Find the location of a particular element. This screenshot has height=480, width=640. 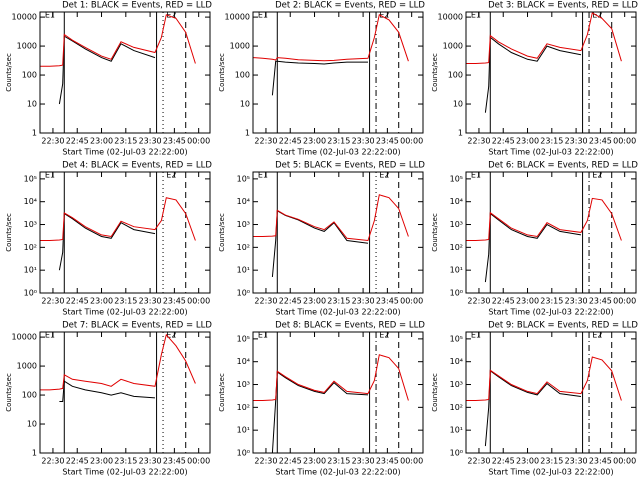

chart-title: Det 5: BLACK = Events, RED = LLD is located at coordinates (350, 166).